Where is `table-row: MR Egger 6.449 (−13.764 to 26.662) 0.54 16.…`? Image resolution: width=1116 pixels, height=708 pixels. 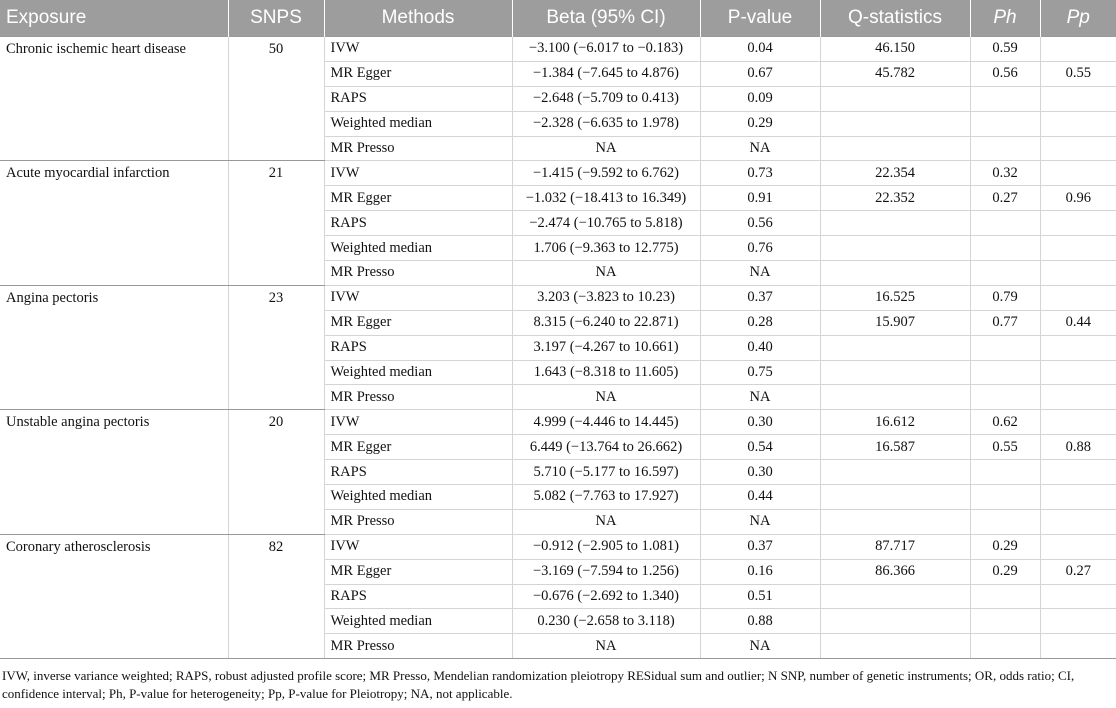
table-row: MR Egger 6.449 (−13.764 to 26.662) 0.54 16.… is located at coordinates (558, 447).